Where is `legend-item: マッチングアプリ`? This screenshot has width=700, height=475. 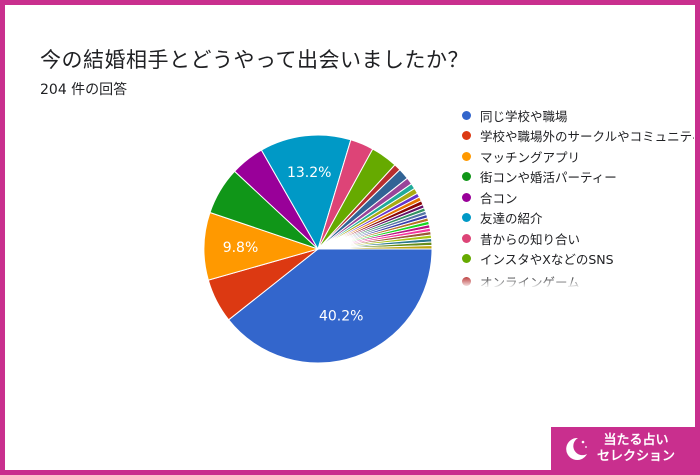 legend-item: マッチングアプリ is located at coordinates (578, 156).